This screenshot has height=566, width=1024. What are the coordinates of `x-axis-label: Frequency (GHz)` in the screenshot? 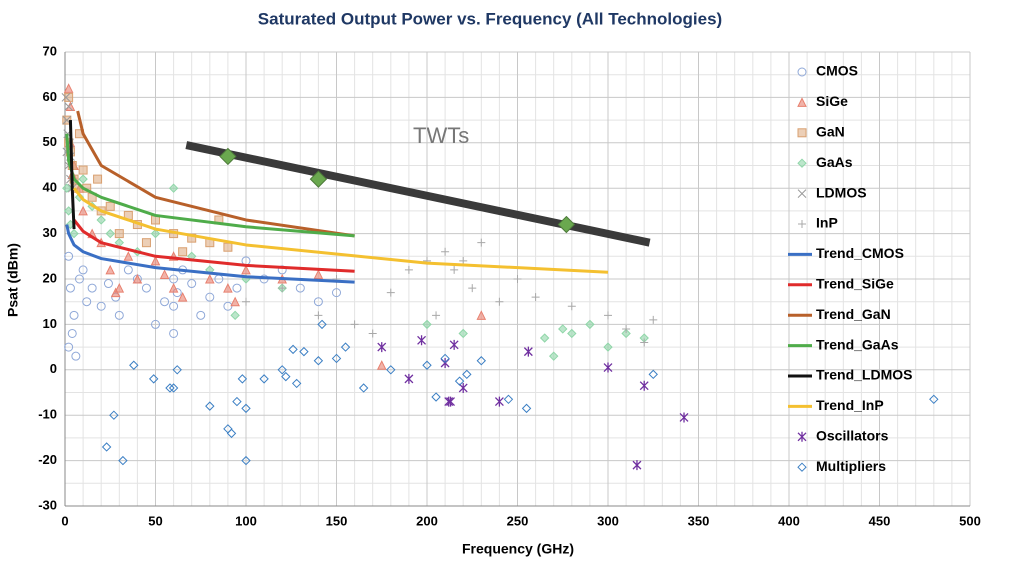 It's located at (518, 549).